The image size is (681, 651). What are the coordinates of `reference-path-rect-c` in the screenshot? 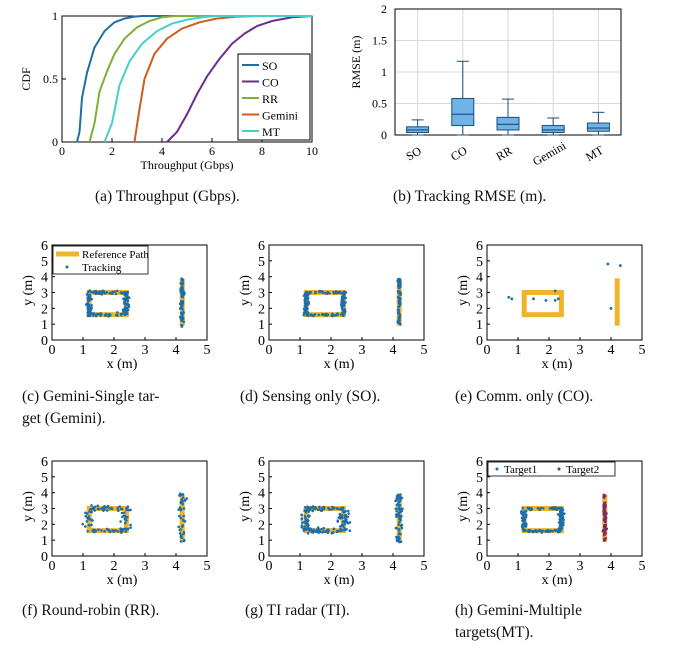 It's located at (107, 304).